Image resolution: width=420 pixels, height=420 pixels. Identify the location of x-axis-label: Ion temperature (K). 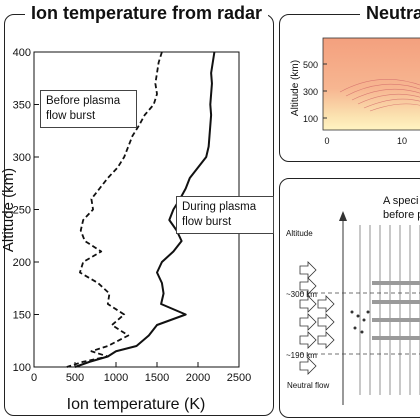
(136, 404).